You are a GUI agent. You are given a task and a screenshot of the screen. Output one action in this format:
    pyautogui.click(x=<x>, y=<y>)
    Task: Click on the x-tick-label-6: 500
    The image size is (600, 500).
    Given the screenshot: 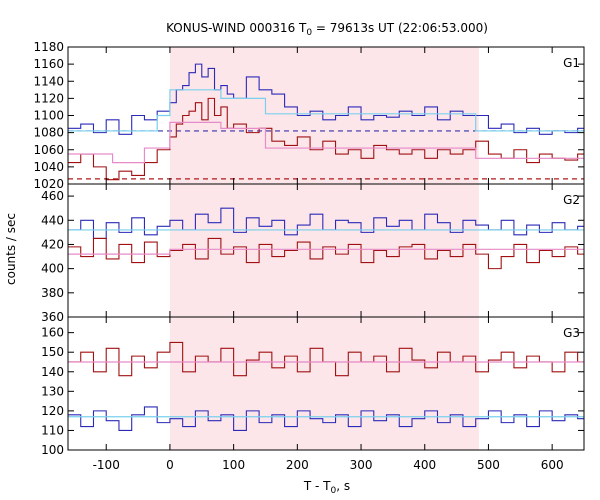 What is the action you would take?
    pyautogui.click(x=488, y=465)
    